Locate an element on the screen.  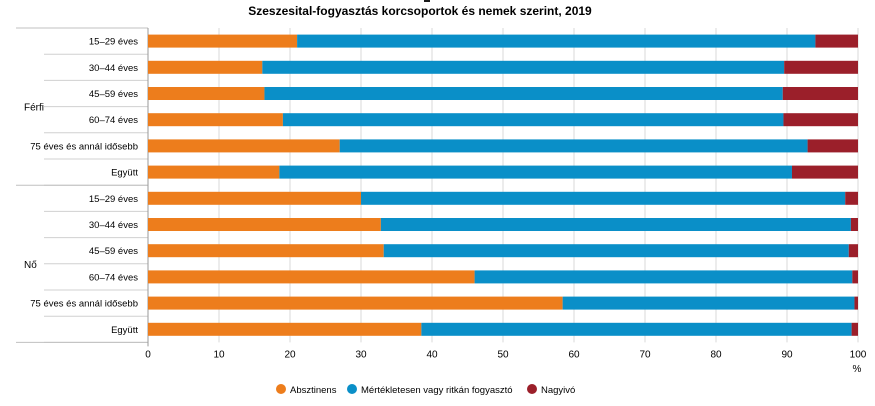
x-tick-label: 90 is located at coordinates (787, 354).